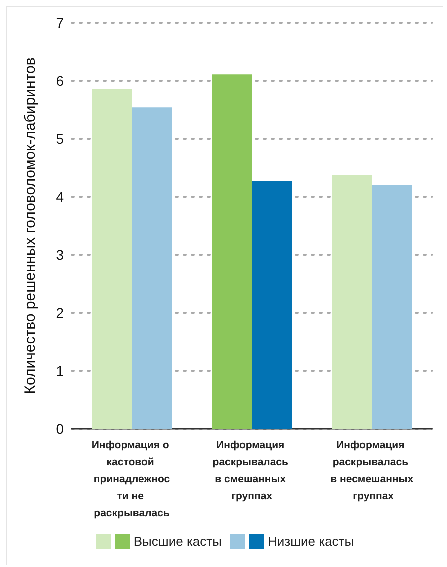 The width and height of the screenshot is (447, 567). What do you see at coordinates (252, 471) in the screenshot?
I see `x-tick-label: Информация раскрывалась в смешанных группах` at bounding box center [252, 471].